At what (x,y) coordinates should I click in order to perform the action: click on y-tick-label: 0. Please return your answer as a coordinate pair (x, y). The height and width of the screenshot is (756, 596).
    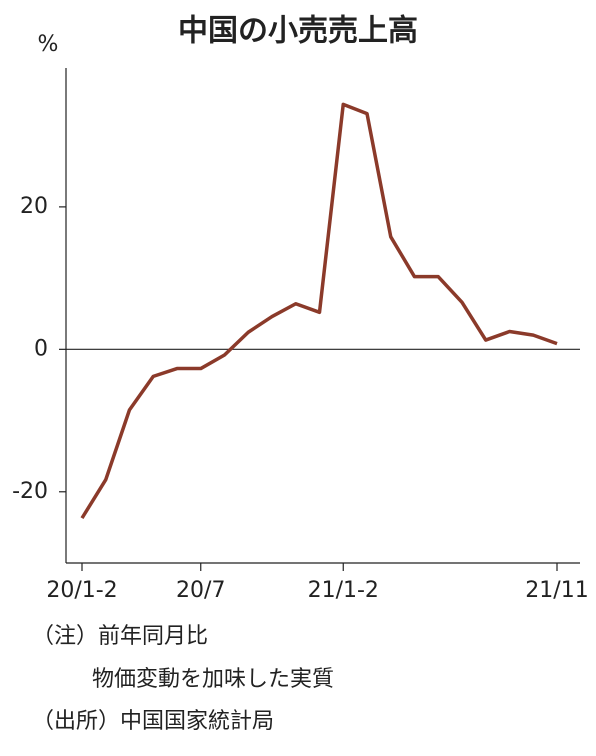
    Looking at the image, I should click on (41, 348).